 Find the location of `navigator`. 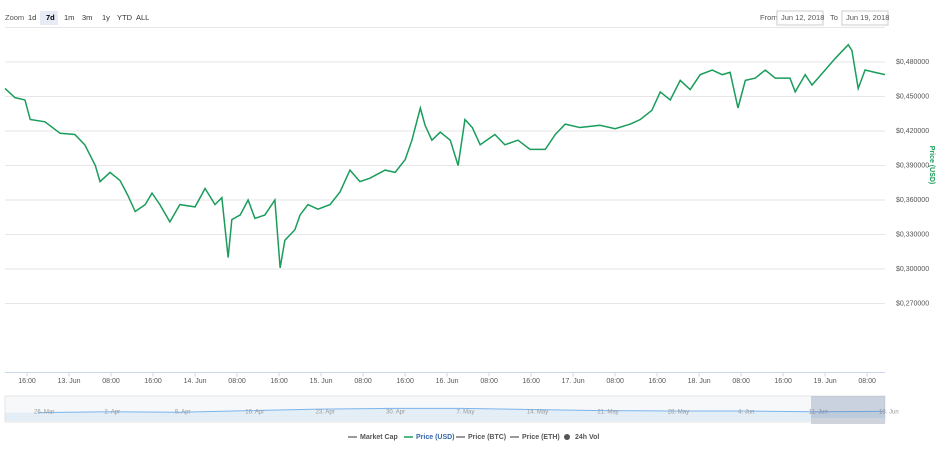

navigator is located at coordinates (445, 409).